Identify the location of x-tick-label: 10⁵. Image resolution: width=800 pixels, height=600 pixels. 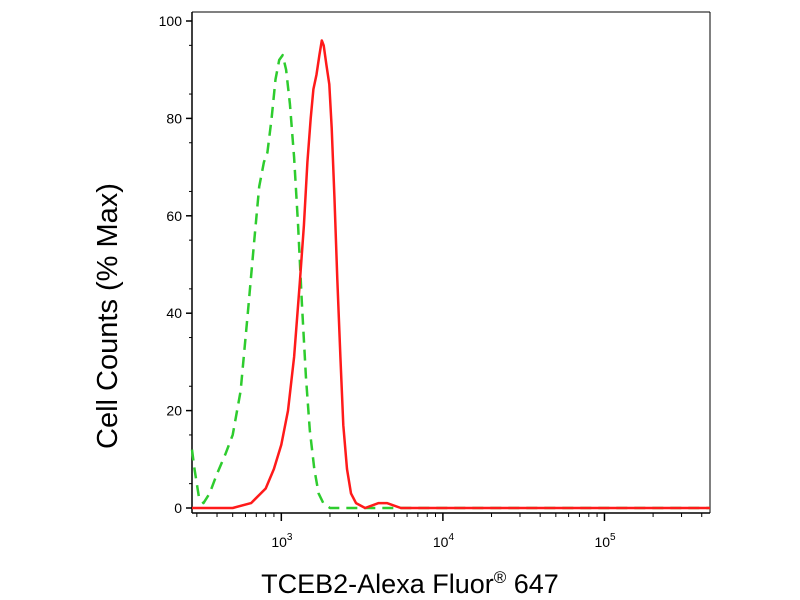
(605, 541).